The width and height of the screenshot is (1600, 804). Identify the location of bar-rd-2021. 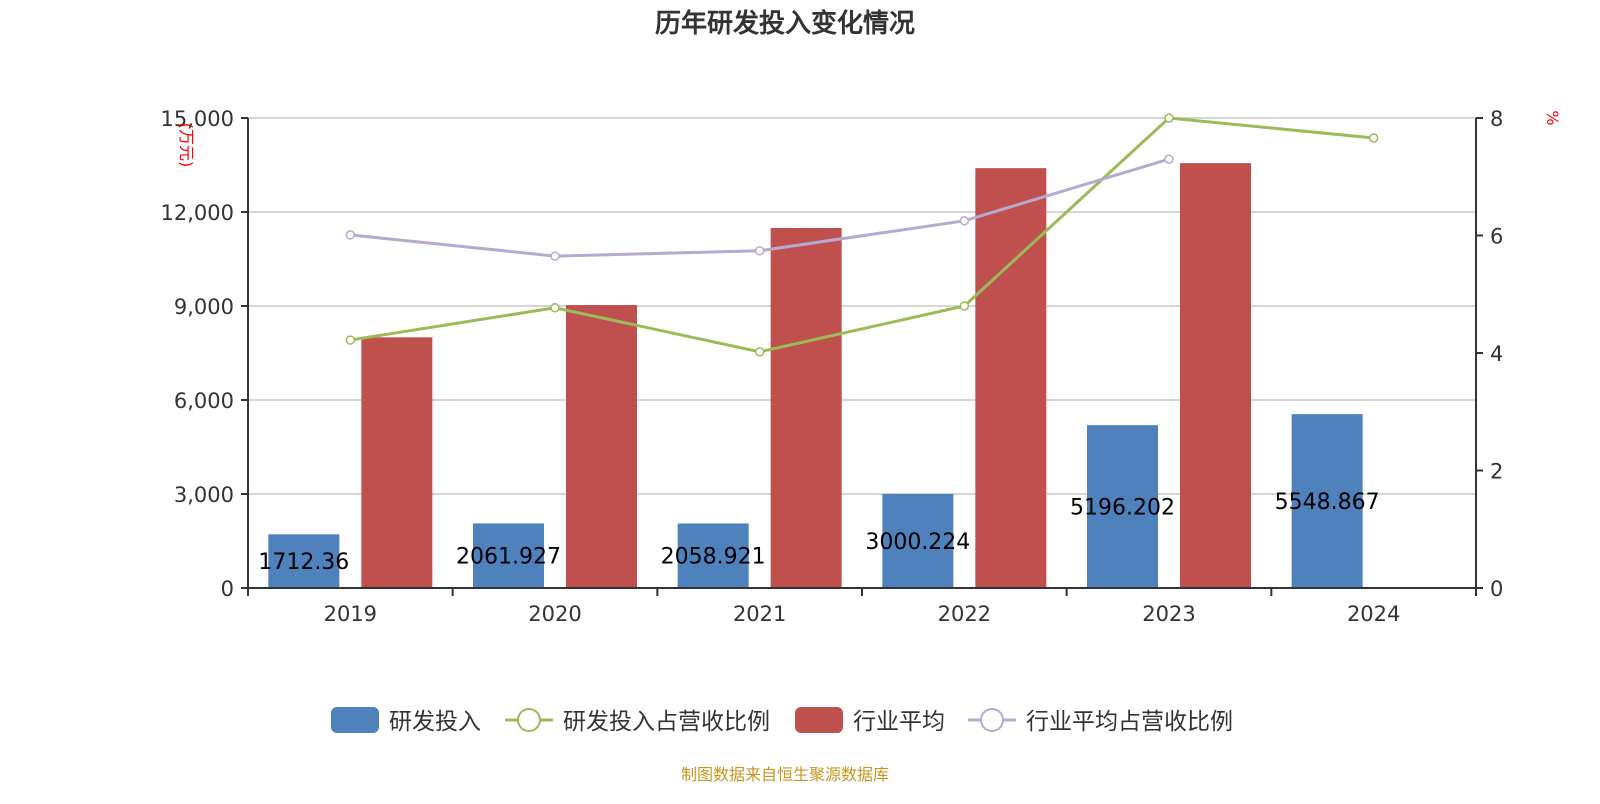
(713, 555).